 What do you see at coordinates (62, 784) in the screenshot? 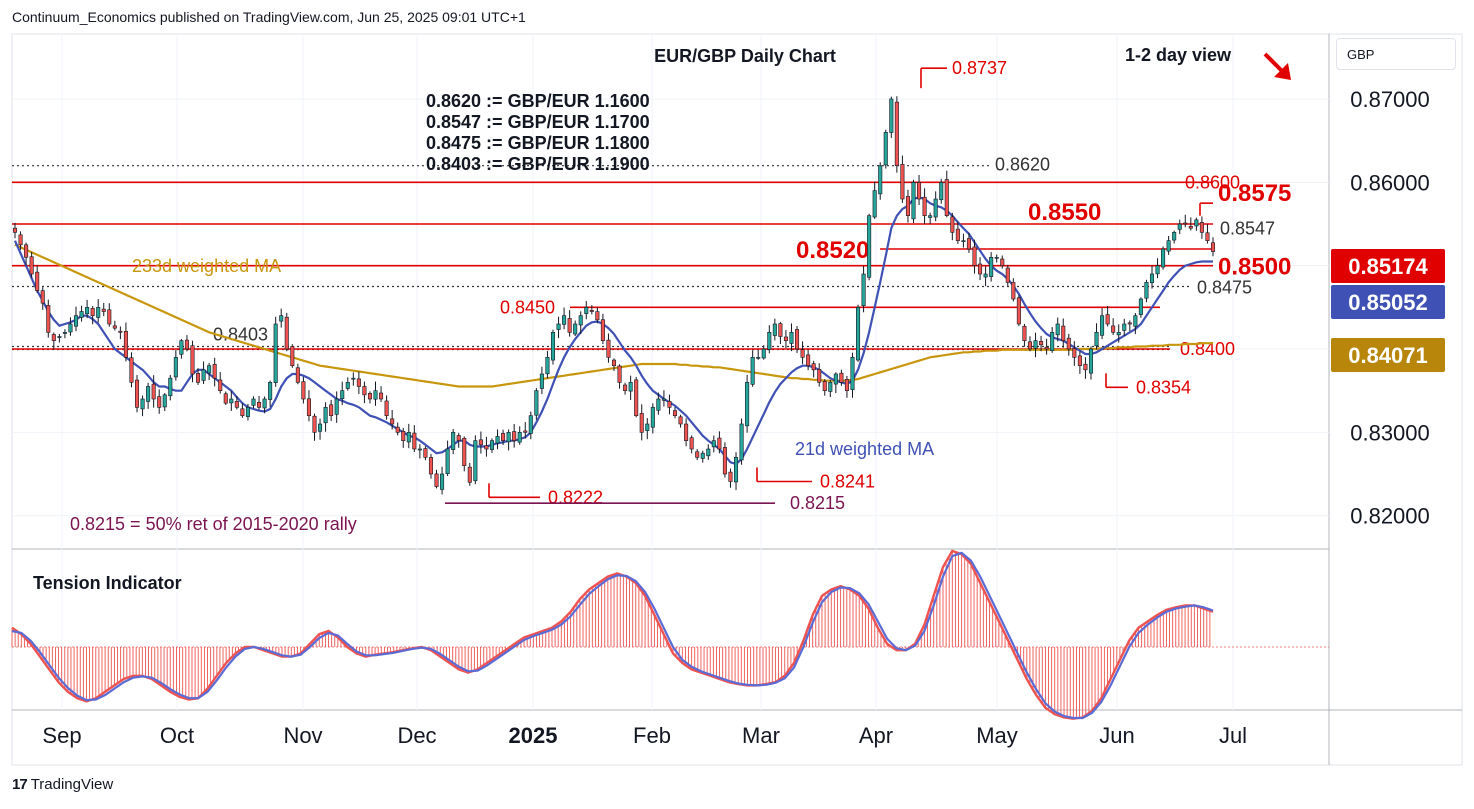
I see `footer-brand: 17 TradingView` at bounding box center [62, 784].